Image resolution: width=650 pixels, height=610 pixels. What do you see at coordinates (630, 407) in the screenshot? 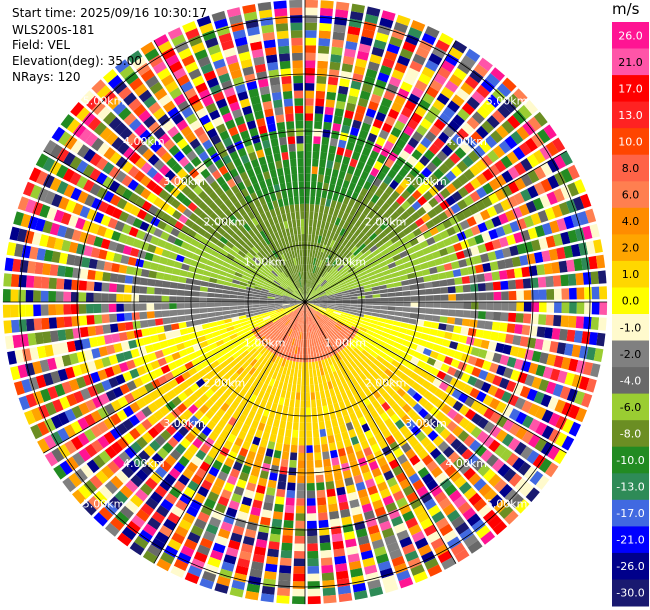
I see `colorbar-tick: -6.0` at bounding box center [630, 407].